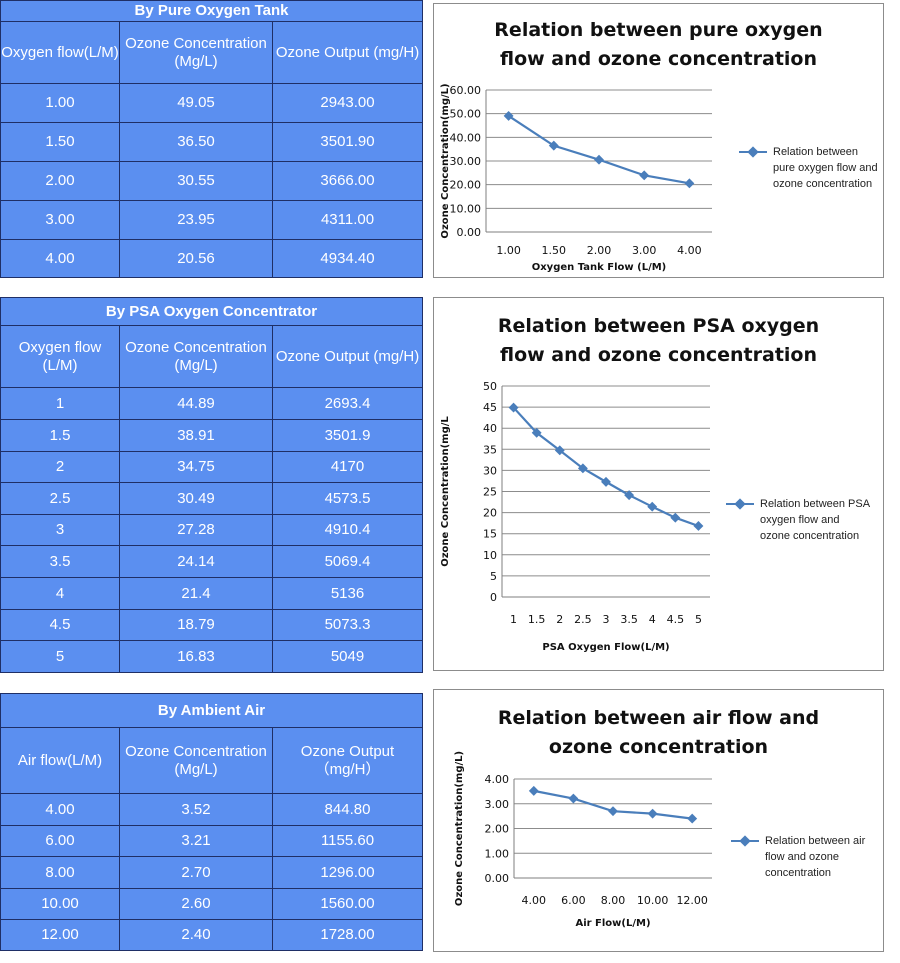 The height and width of the screenshot is (963, 900). I want to click on table-cell: 3.21, so click(196, 841).